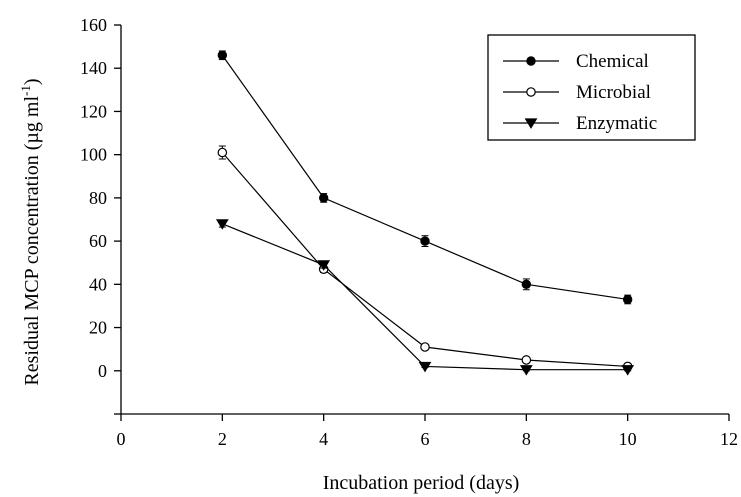 This screenshot has width=741, height=497. I want to click on legend-label: Microbial, so click(613, 92).